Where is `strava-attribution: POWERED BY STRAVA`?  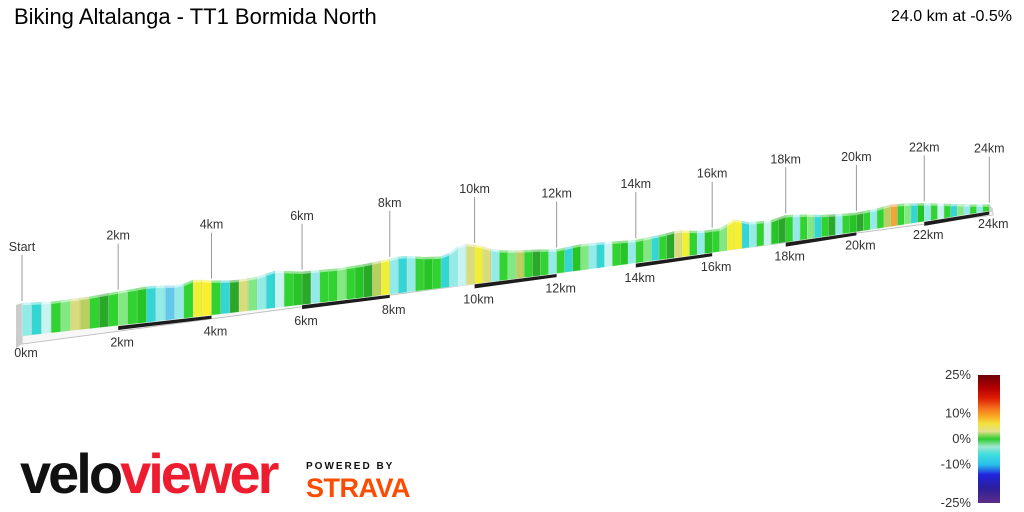
strava-attribution: POWERED BY STRAVA is located at coordinates (358, 482).